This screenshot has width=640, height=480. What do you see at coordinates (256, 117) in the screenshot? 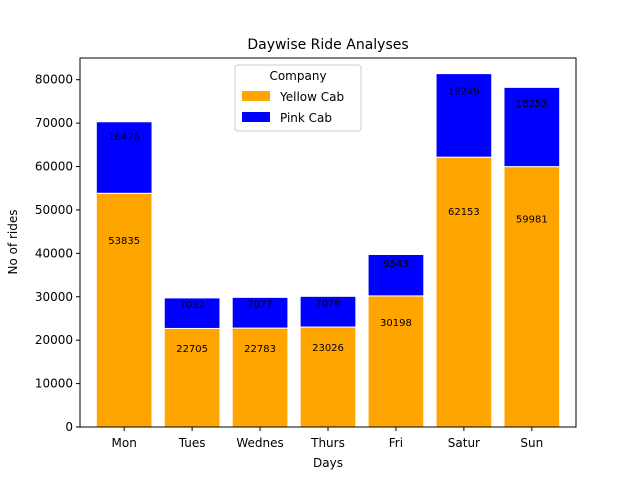
I see `legend-swatch-pink-cab` at bounding box center [256, 117].